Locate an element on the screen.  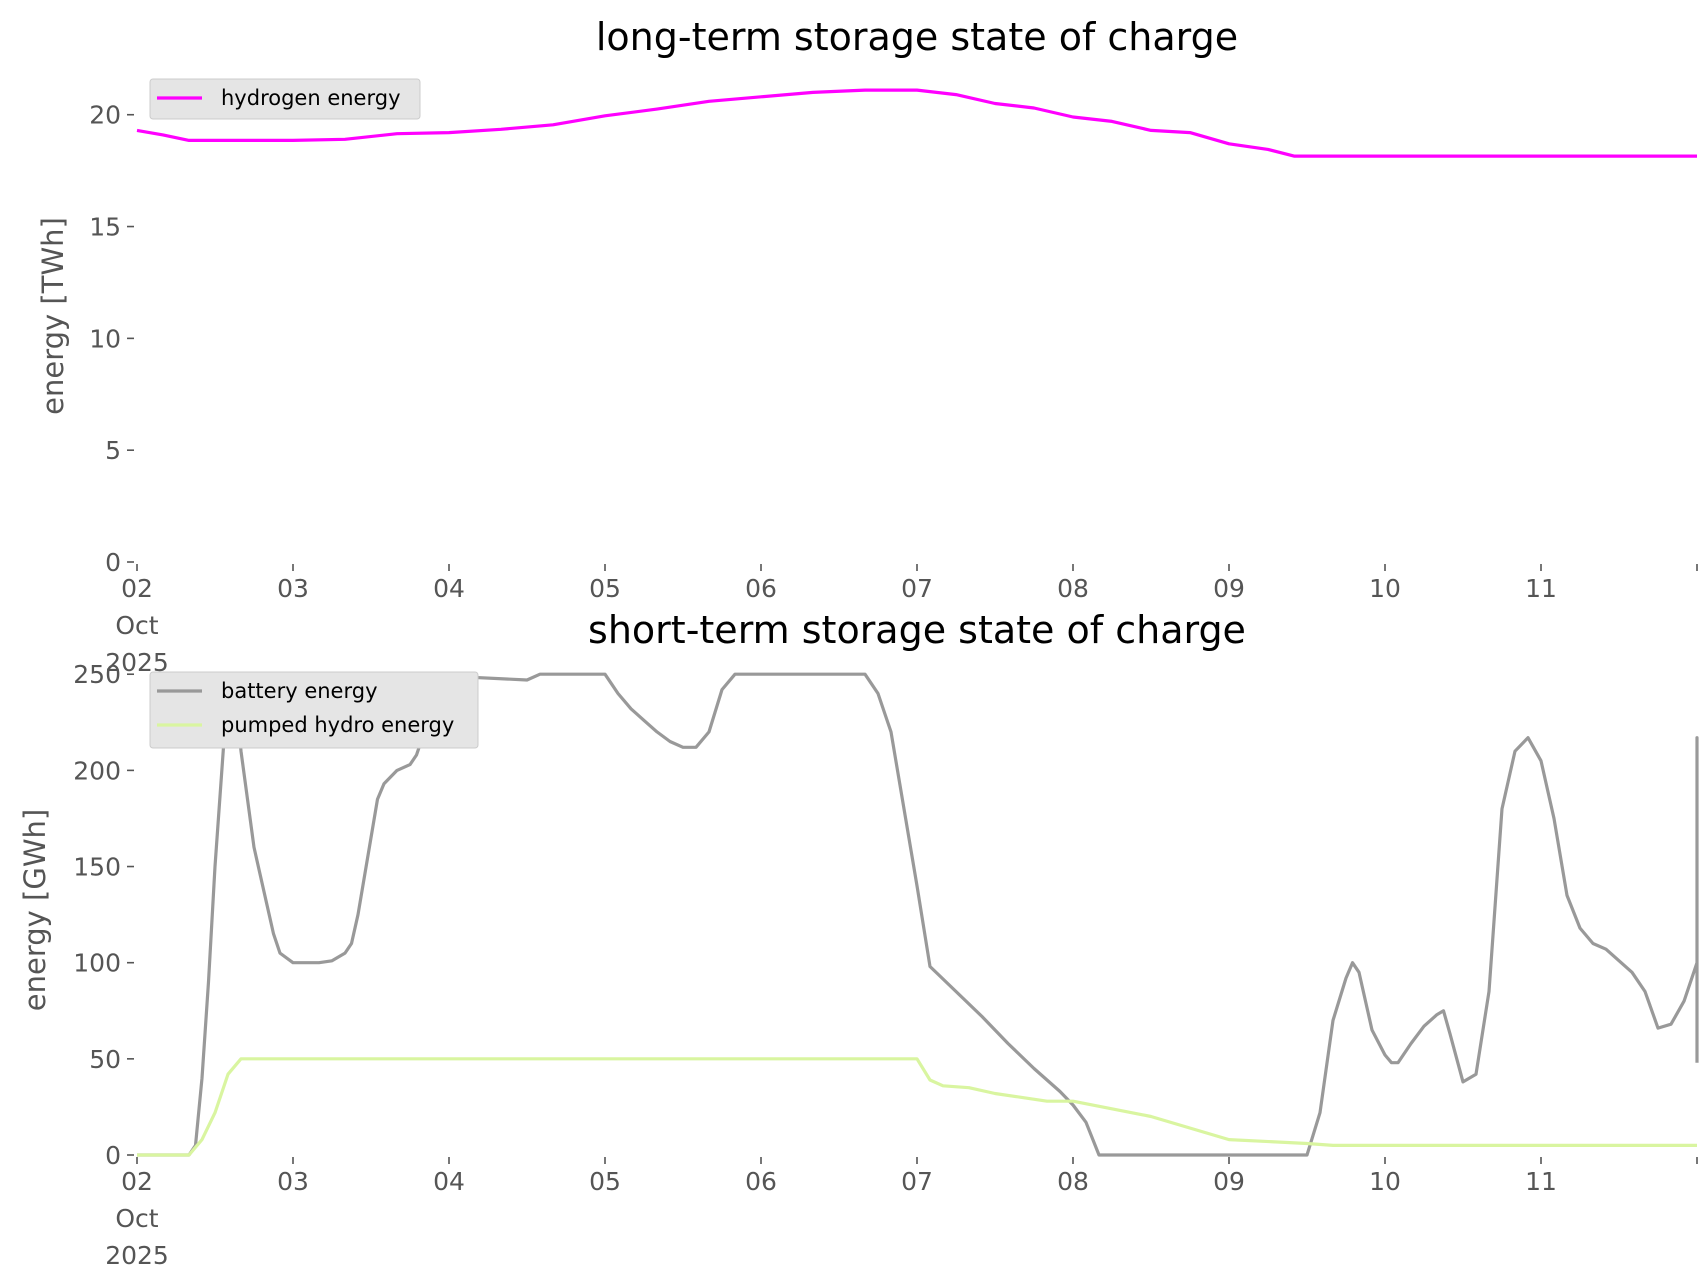
legend-label: battery energy is located at coordinates (299, 691).